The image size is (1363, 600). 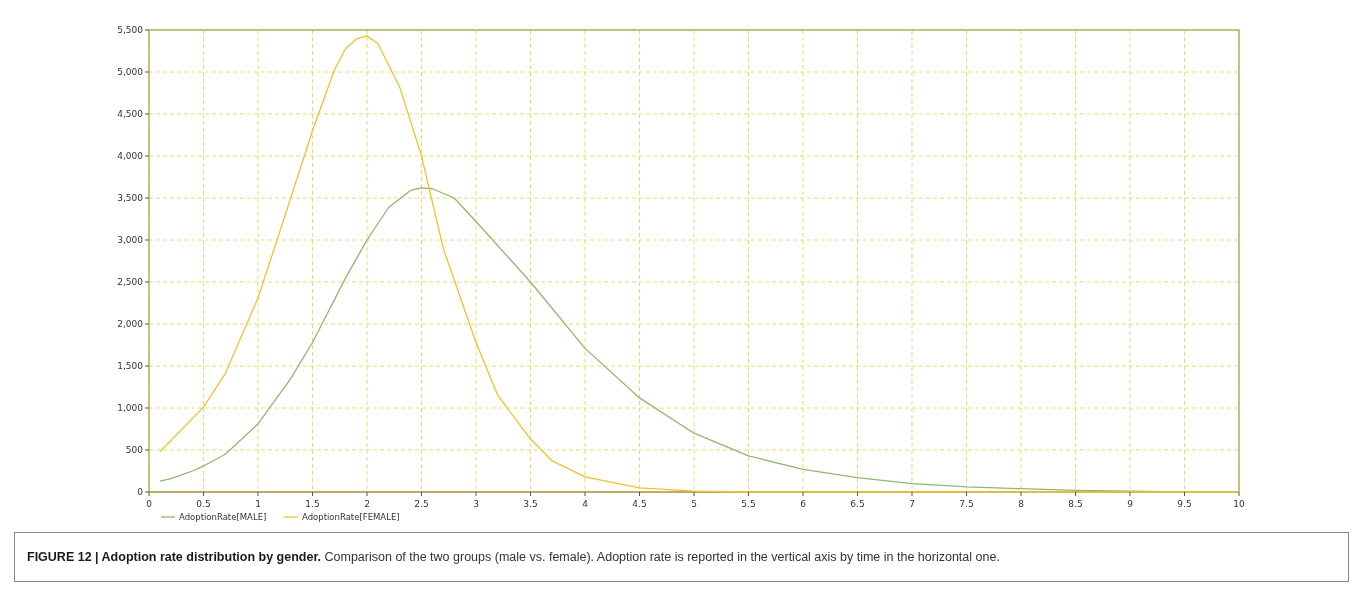 What do you see at coordinates (223, 517) in the screenshot?
I see `legend-label: AdoptionRate[MALE]` at bounding box center [223, 517].